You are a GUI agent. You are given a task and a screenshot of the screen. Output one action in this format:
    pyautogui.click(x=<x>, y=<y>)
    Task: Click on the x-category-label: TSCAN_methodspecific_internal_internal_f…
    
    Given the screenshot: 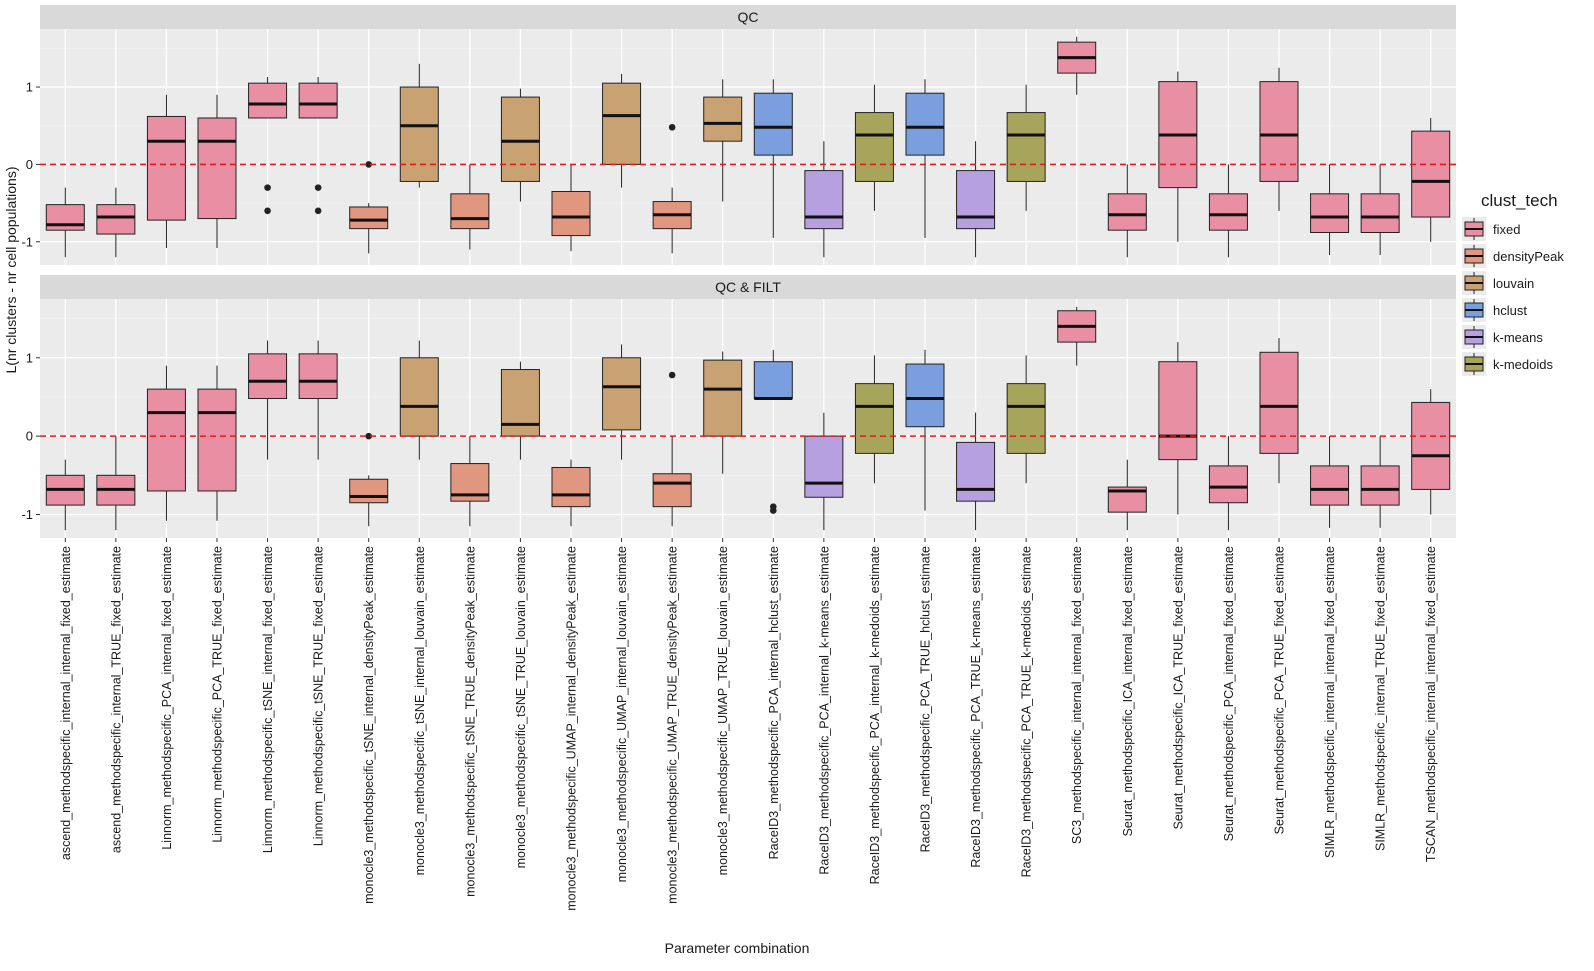 What is the action you would take?
    pyautogui.click(x=1431, y=704)
    